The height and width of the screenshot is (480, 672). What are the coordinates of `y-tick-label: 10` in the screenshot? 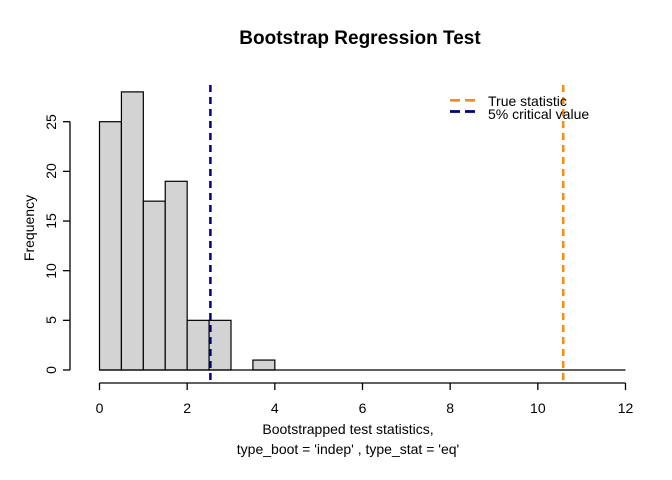 It's located at (51, 270).